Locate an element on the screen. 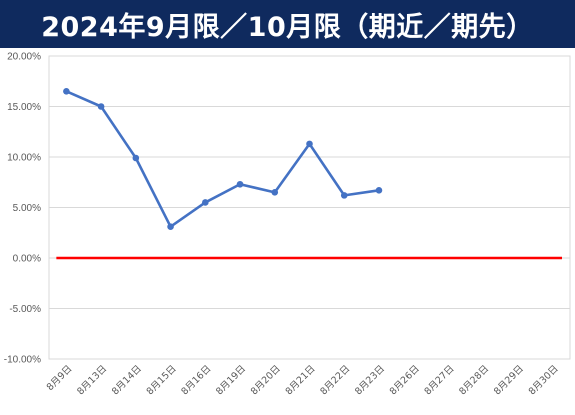 This screenshot has width=575, height=415. x-tick-label: 8月27日 is located at coordinates (440, 380).